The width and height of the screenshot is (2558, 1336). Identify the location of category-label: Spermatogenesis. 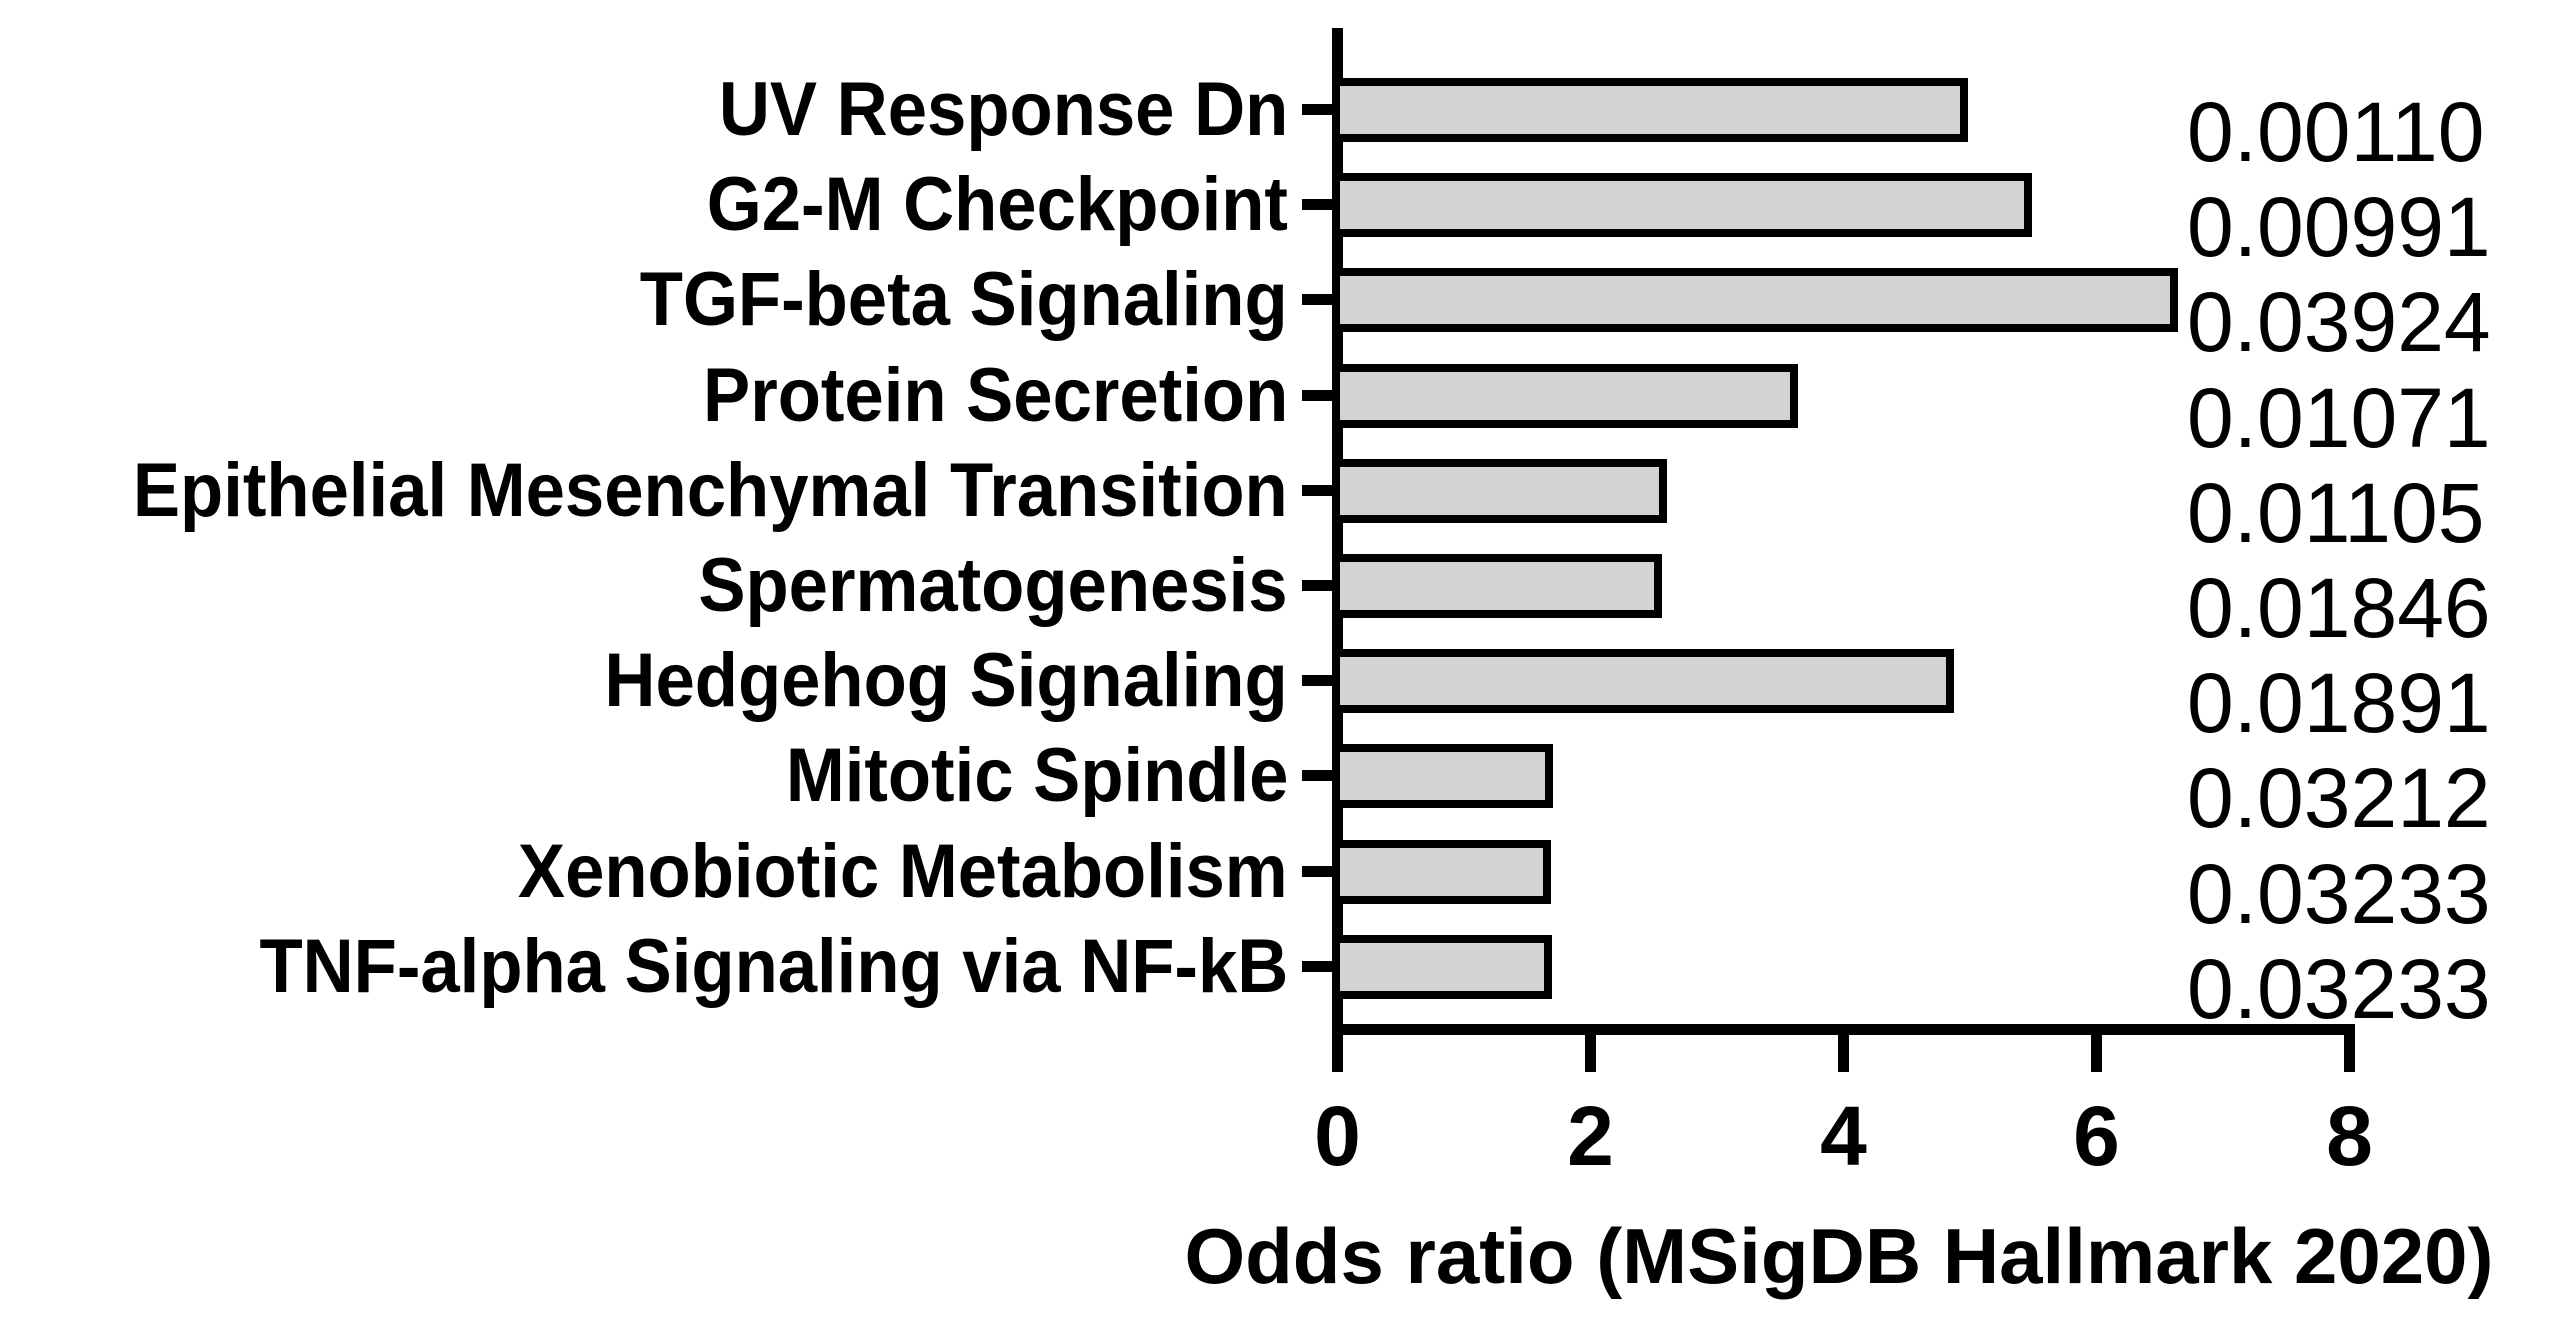
(993, 585).